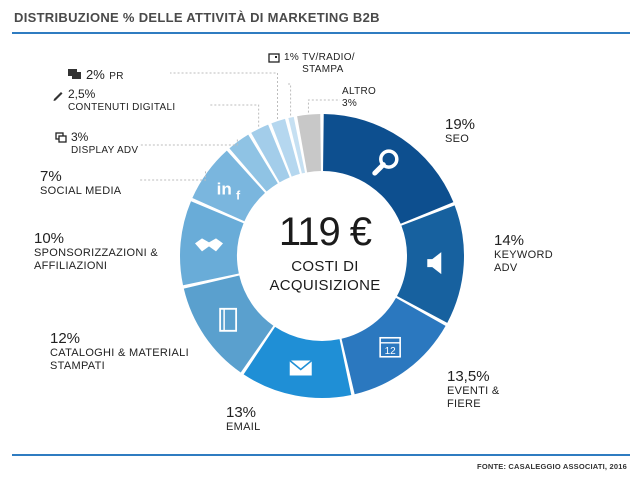 This screenshot has width=643, height=492. I want to click on label-eventi-pct: 13,5%, so click(468, 376).